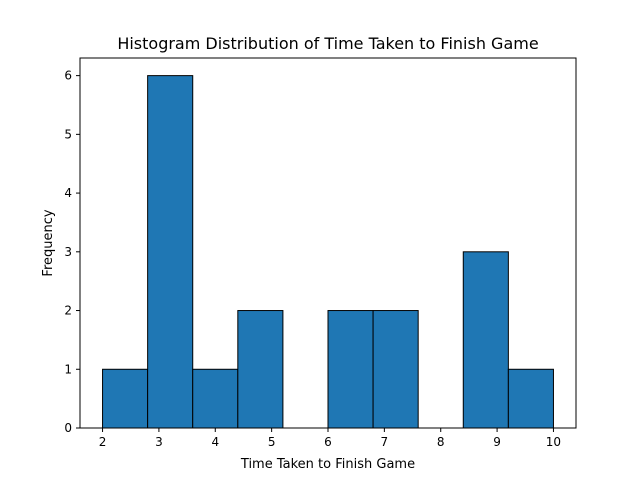 The image size is (640, 480). What do you see at coordinates (68, 311) in the screenshot?
I see `y-tick-label-2: 2` at bounding box center [68, 311].